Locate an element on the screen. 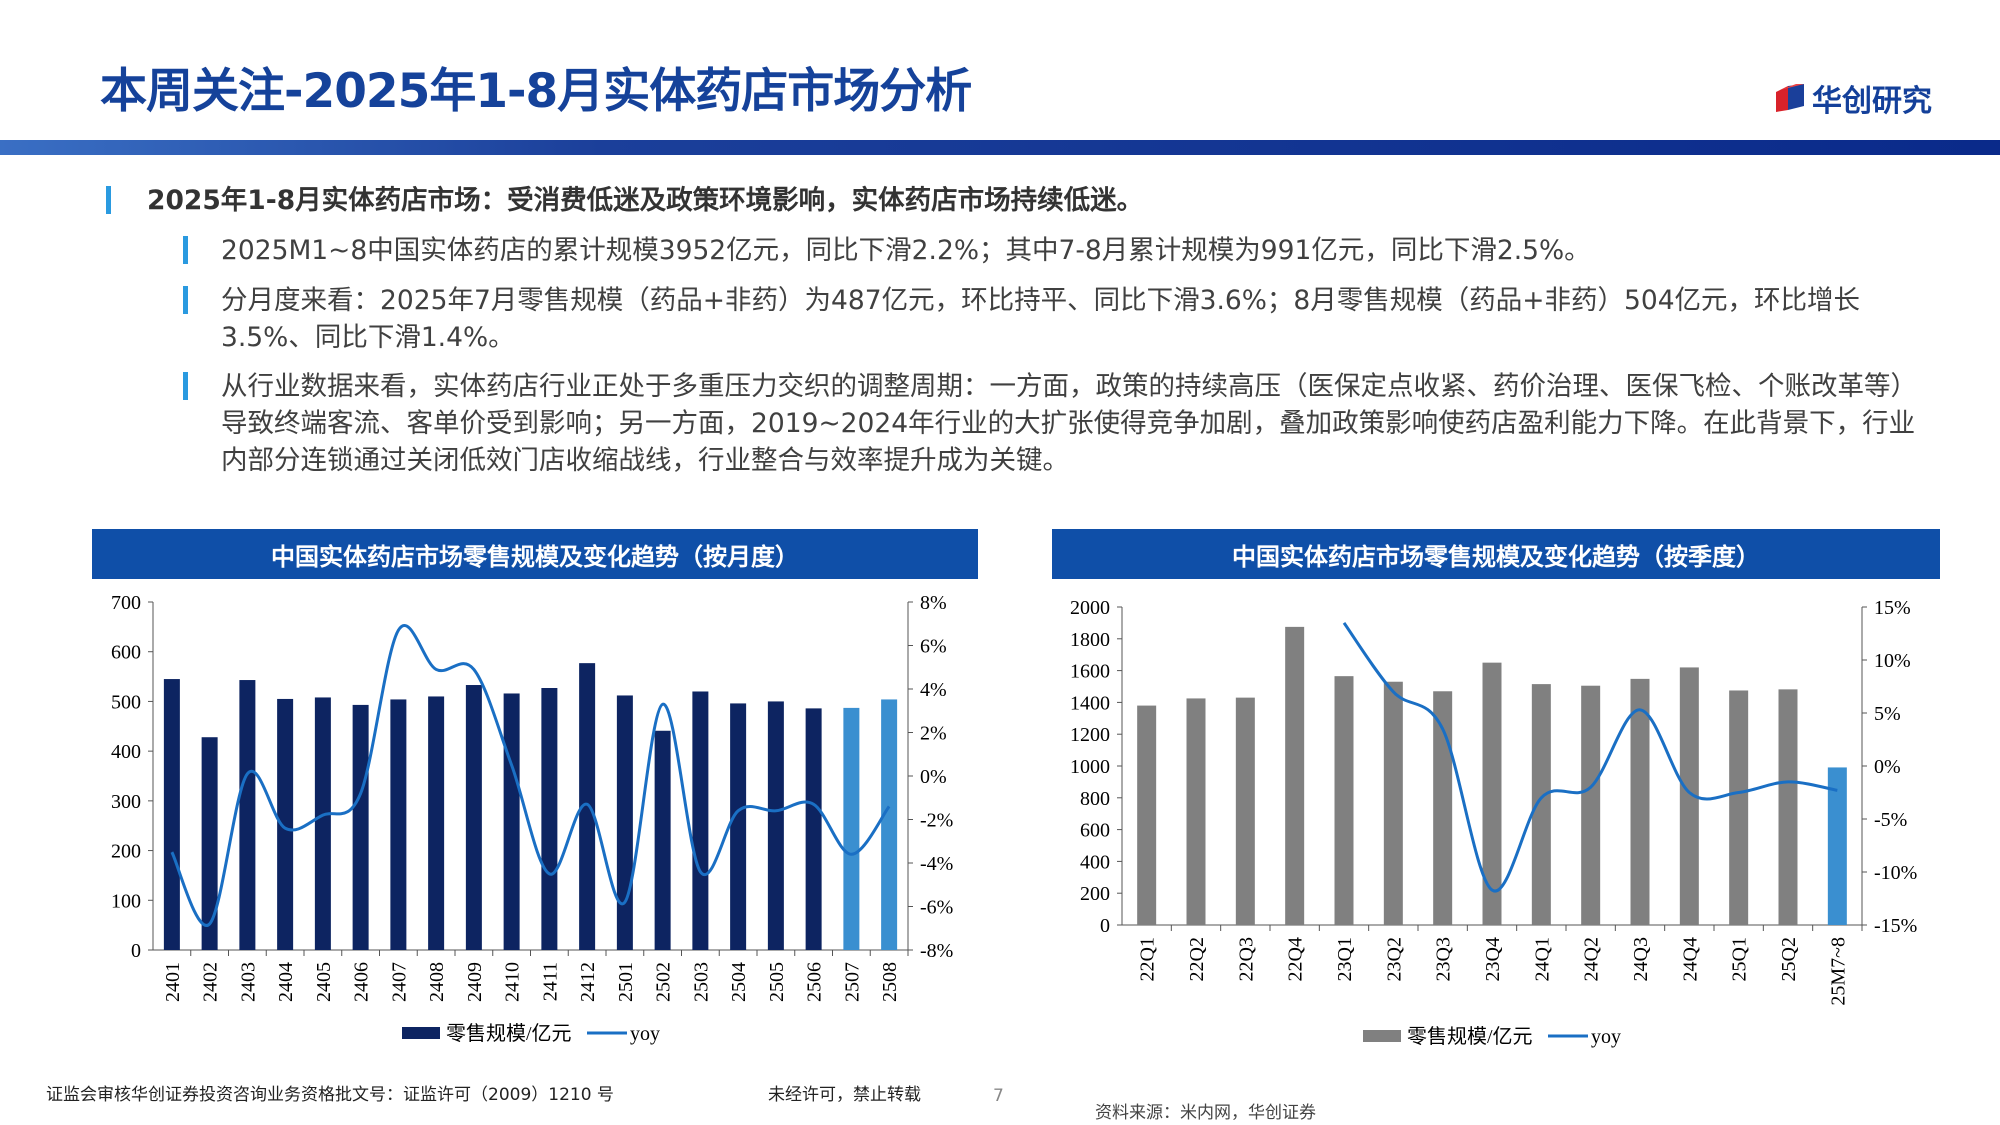 This screenshot has height=1125, width=2000. bar-22Q3 is located at coordinates (1245, 811).